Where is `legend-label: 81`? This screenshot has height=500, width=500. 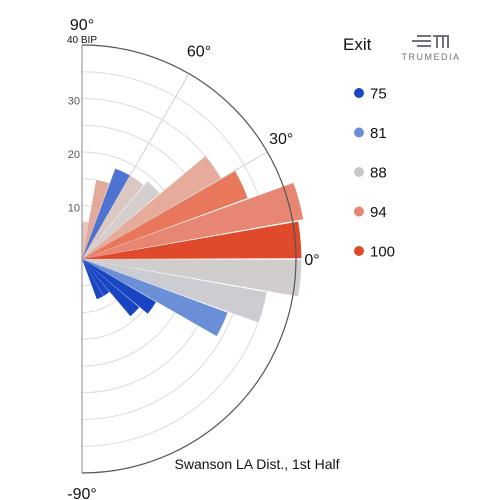
legend-label: 81 is located at coordinates (378, 133).